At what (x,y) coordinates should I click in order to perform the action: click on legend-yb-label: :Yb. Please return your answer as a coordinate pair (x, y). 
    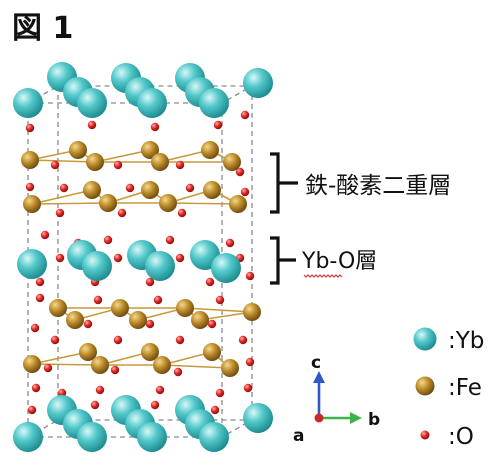
    Looking at the image, I should click on (466, 341).